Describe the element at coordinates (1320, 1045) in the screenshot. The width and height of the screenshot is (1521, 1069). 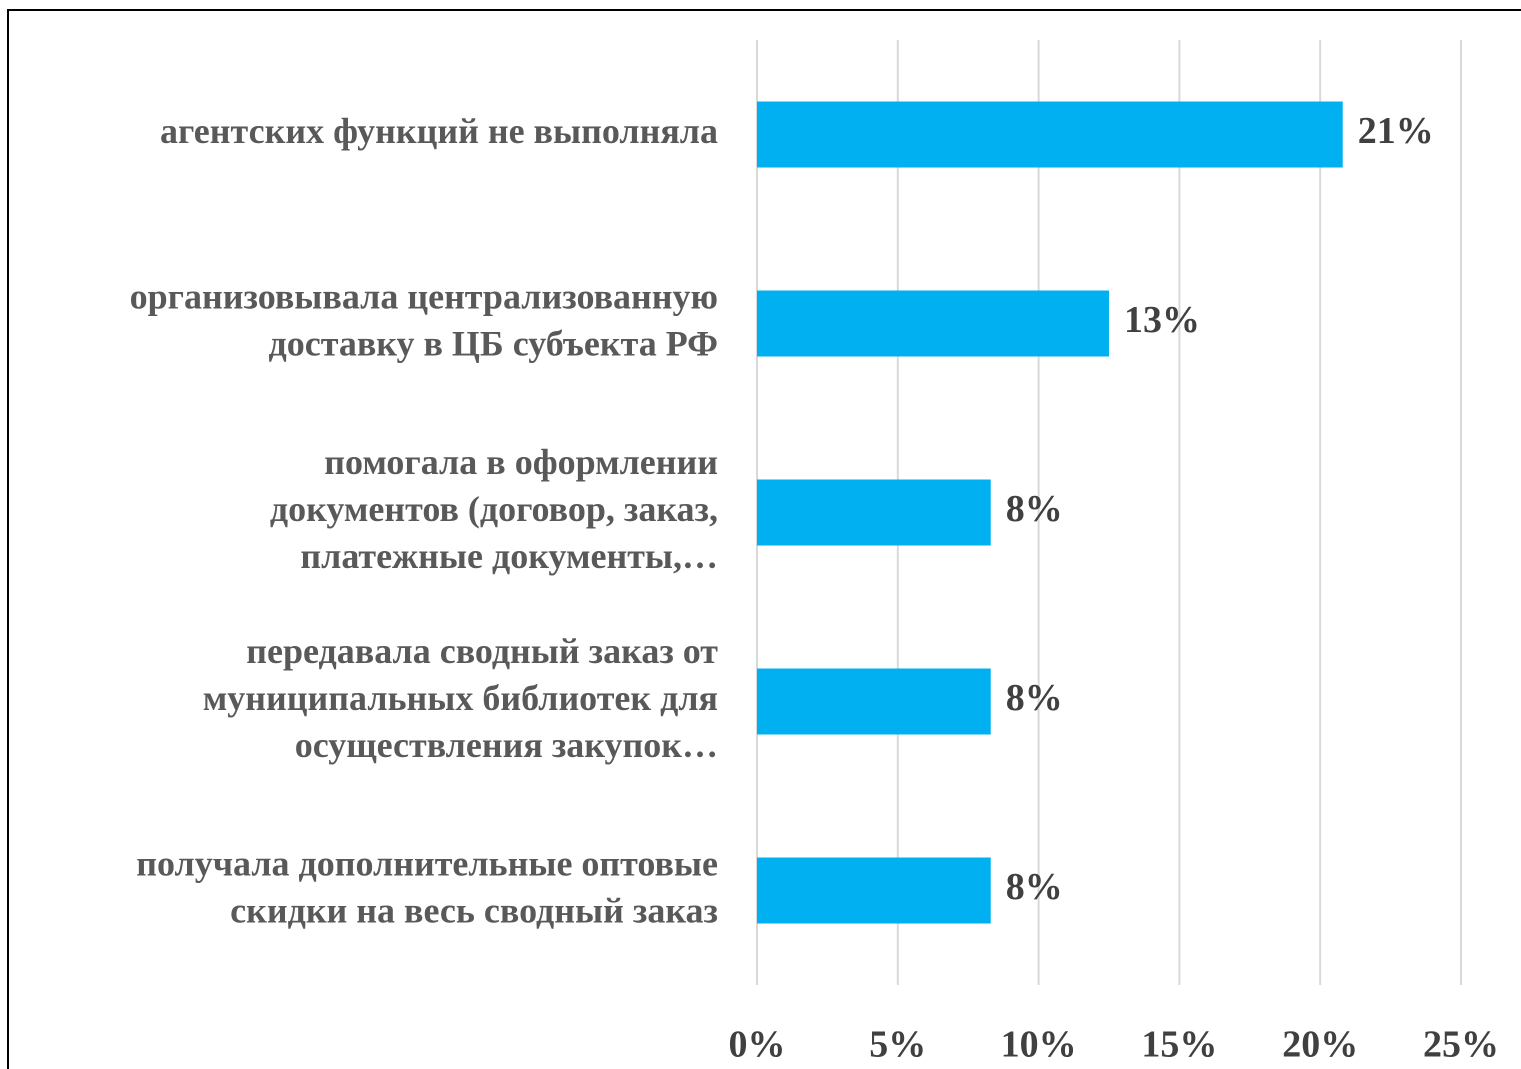
I see `x-tick-label: 20%` at that location.